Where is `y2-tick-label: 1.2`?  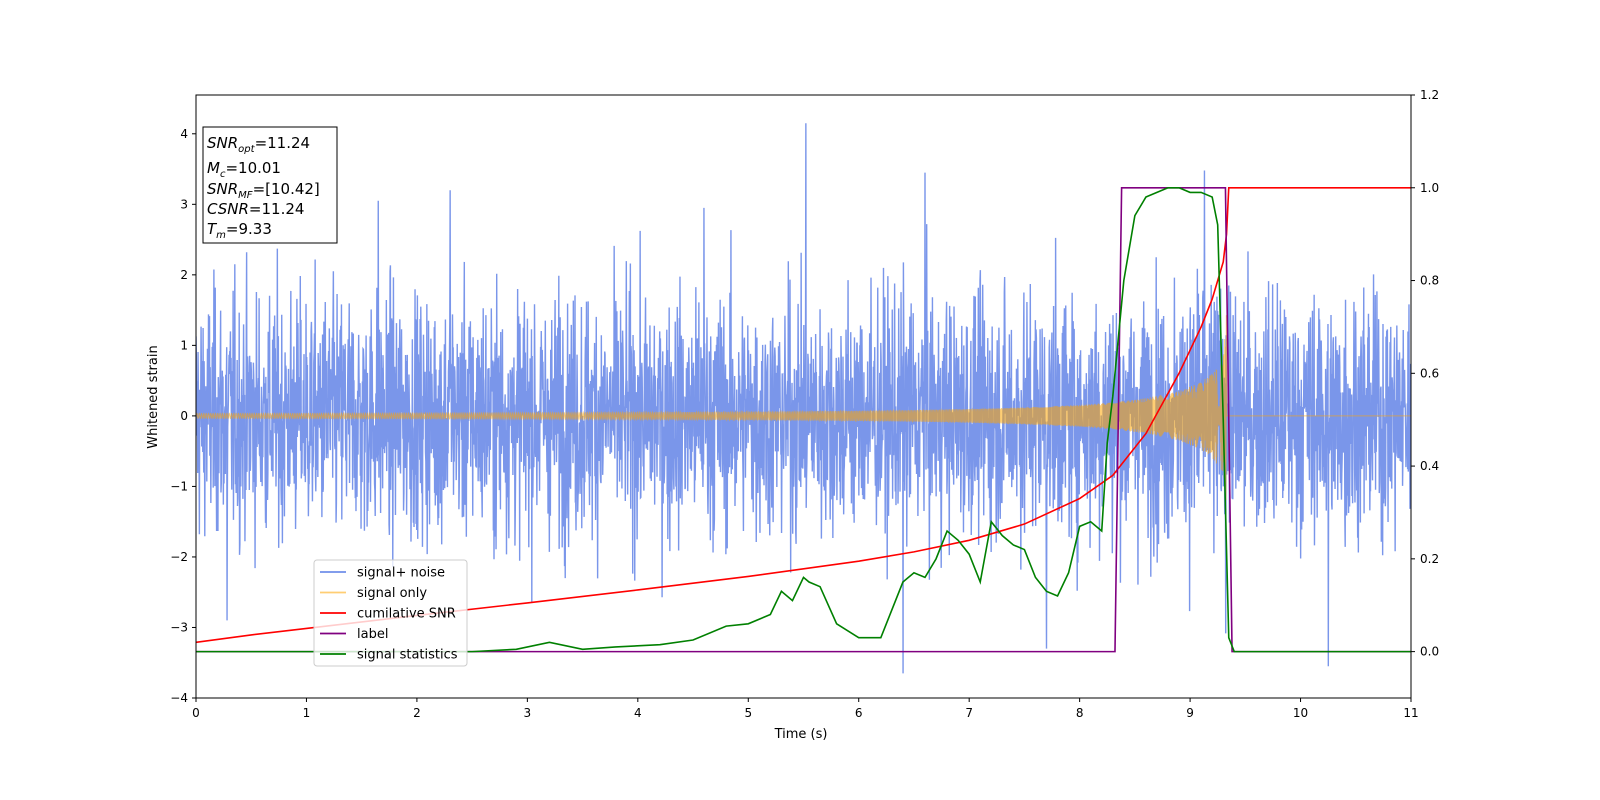 y2-tick-label: 1.2 is located at coordinates (1429, 95).